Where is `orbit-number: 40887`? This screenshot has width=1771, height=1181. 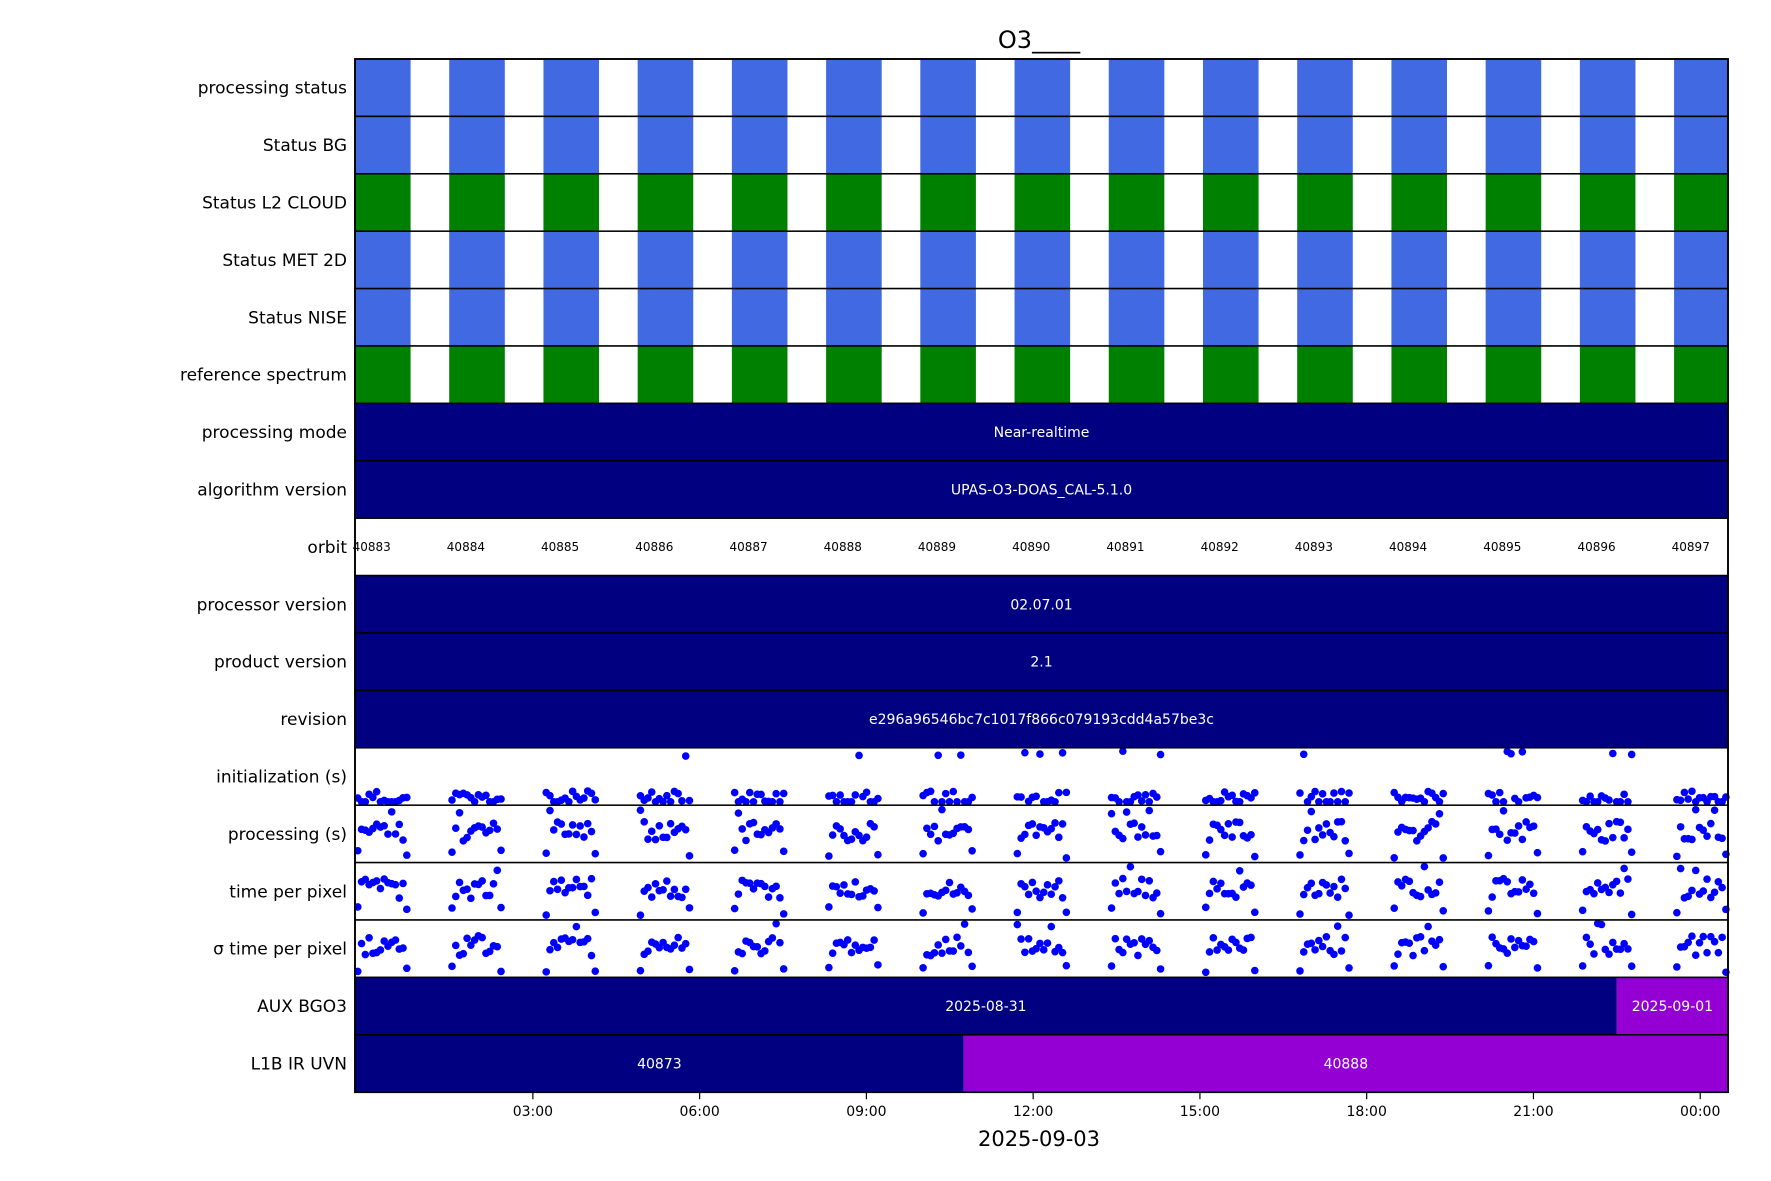
orbit-number: 40887 is located at coordinates (748, 547).